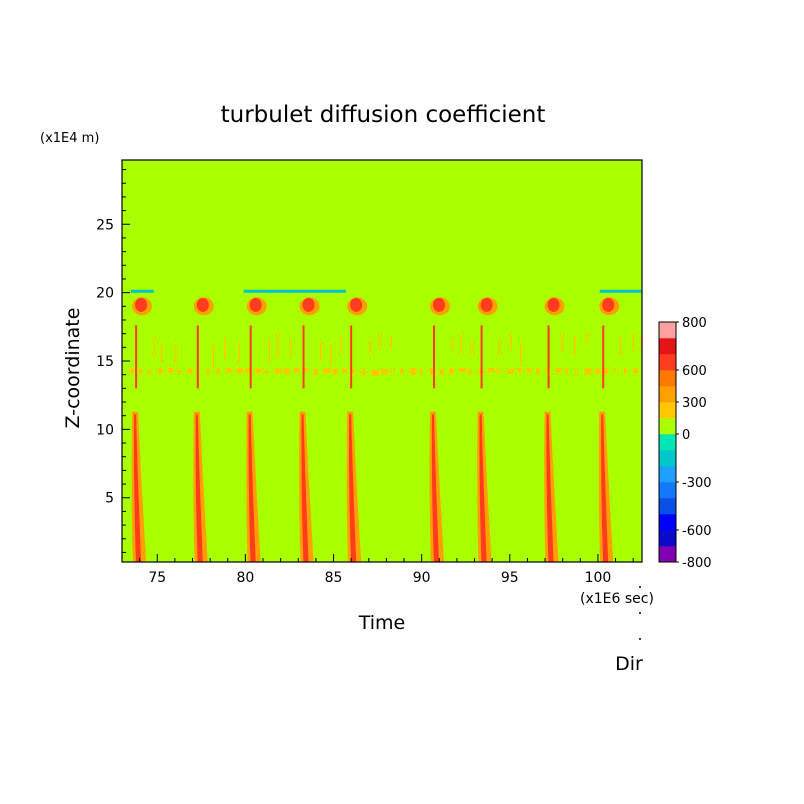 This screenshot has width=804, height=804. What do you see at coordinates (694, 403) in the screenshot?
I see `colorbar-label: 300` at bounding box center [694, 403].